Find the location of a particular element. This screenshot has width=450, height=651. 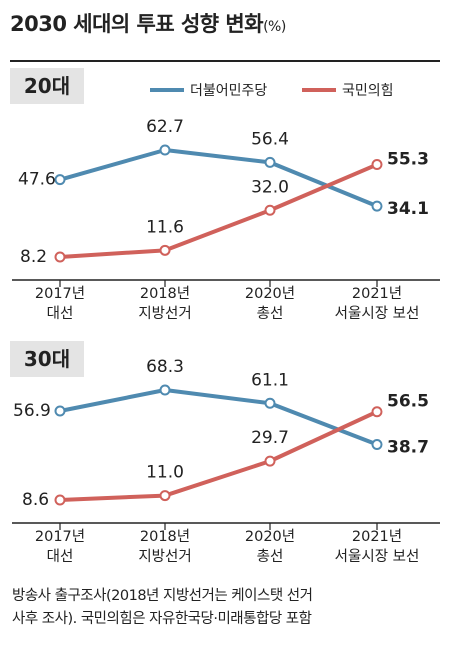

data-label: 47.6 is located at coordinates (37, 180).